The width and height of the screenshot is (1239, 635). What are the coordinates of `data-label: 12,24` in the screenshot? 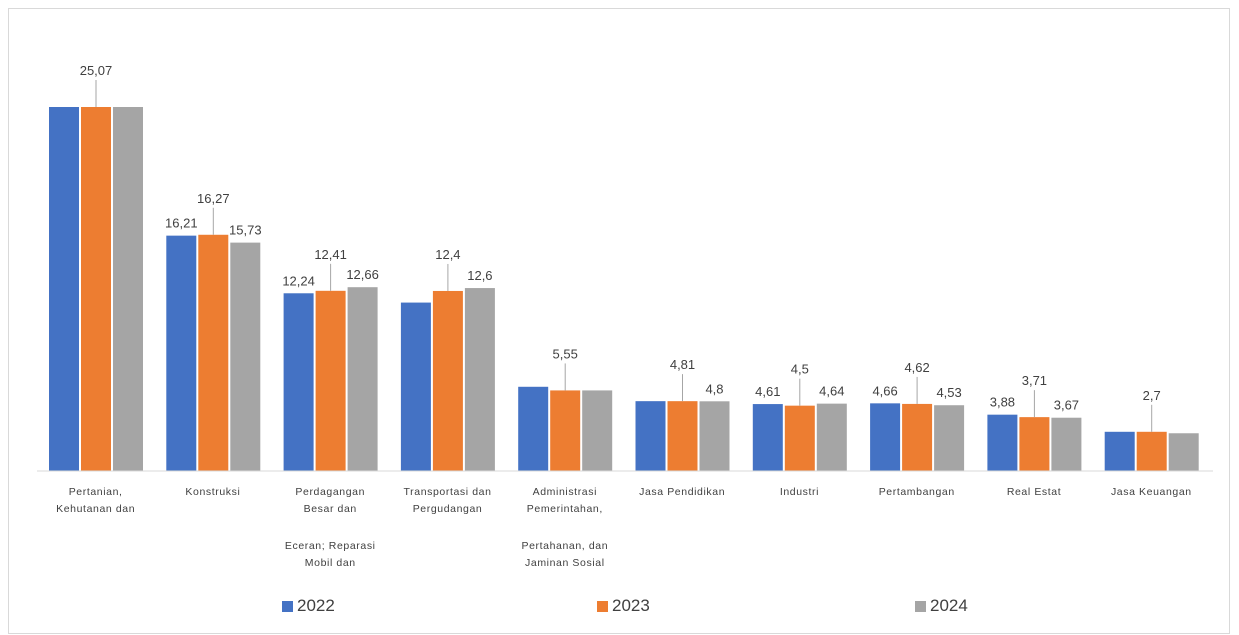 It's located at (298, 280).